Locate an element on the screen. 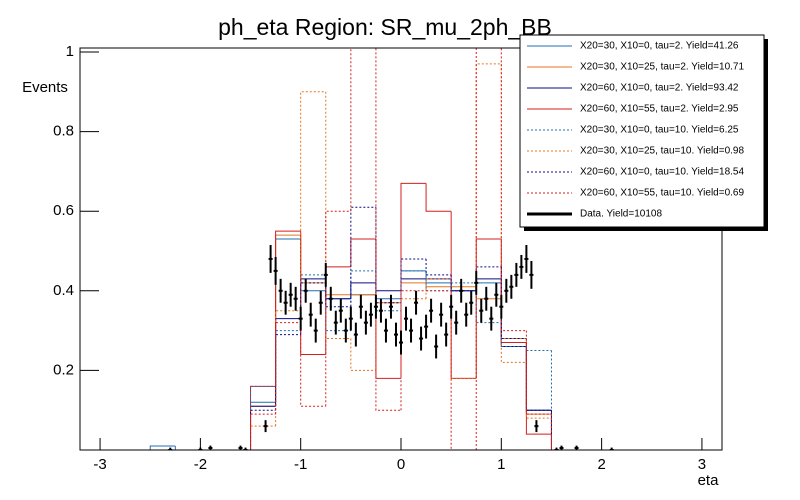 The width and height of the screenshot is (800, 500). x-axis-label: eta is located at coordinates (709, 480).